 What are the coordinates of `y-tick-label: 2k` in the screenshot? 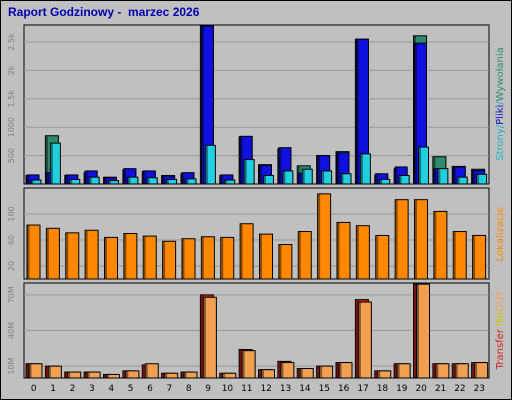 It's located at (11, 70).